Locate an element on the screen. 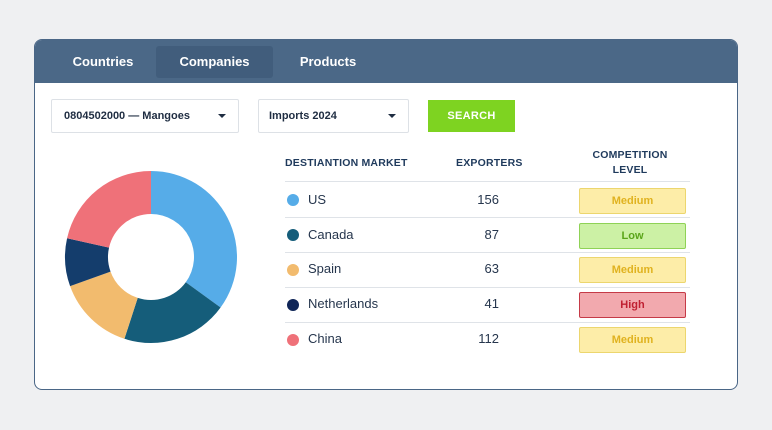 This screenshot has width=772, height=430. country-name: Netherlands is located at coordinates (343, 303).